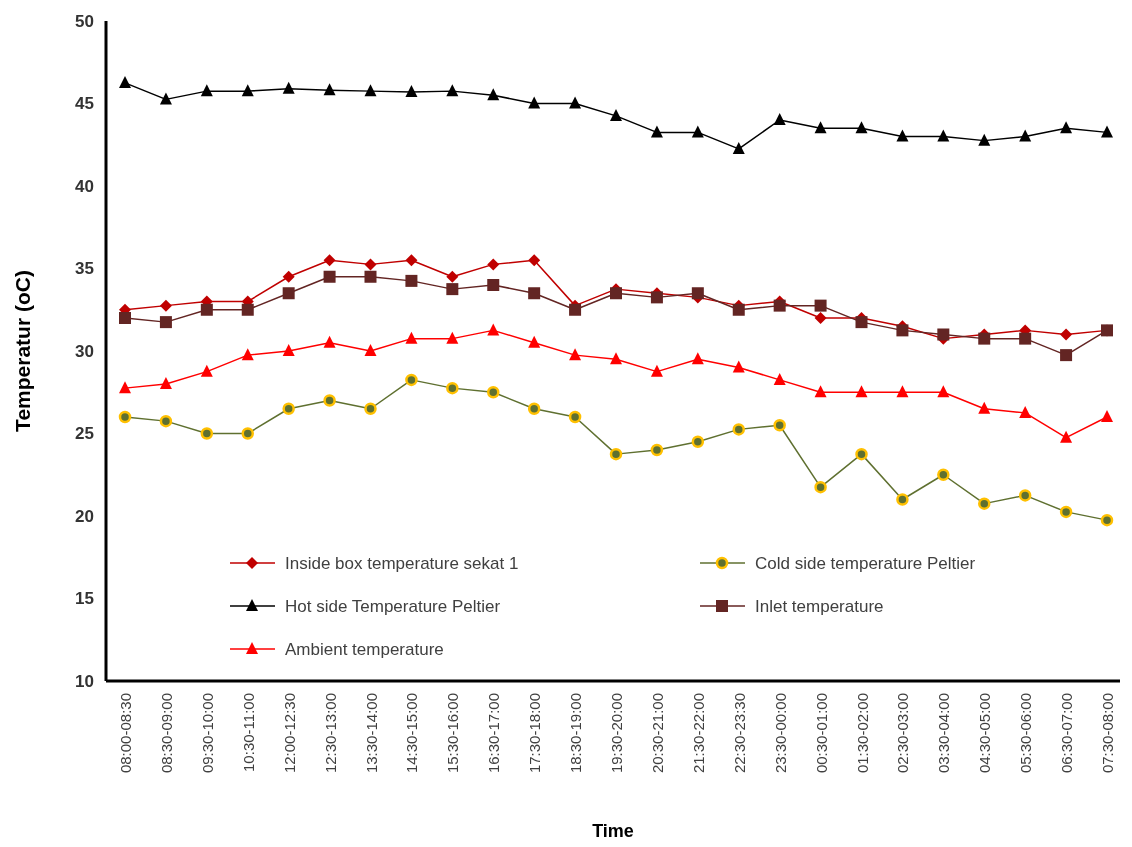  What do you see at coordinates (1107, 733) in the screenshot?
I see `x-tick-label: 07:30-08:00` at bounding box center [1107, 733].